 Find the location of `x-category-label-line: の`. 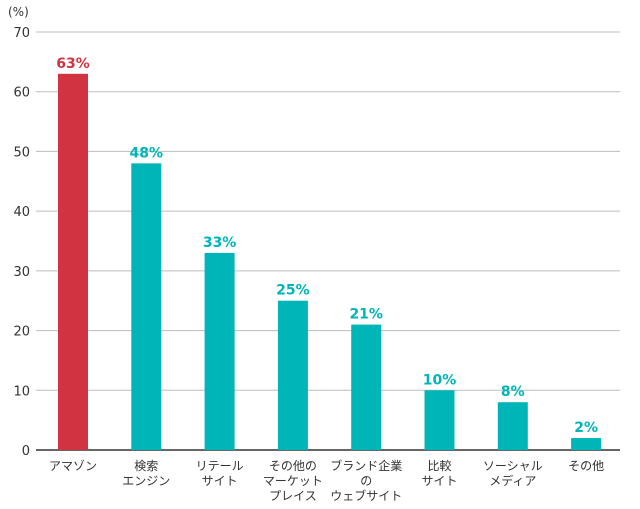

x-category-label-line: の is located at coordinates (366, 481).